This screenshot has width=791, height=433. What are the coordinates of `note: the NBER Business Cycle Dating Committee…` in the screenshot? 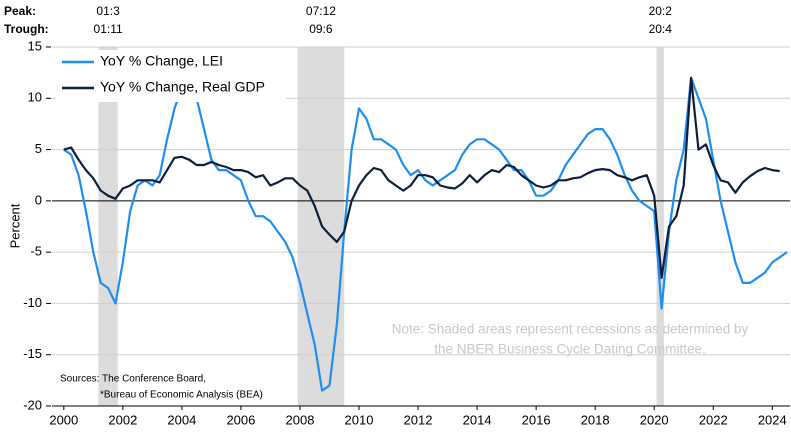 It's located at (570, 349).